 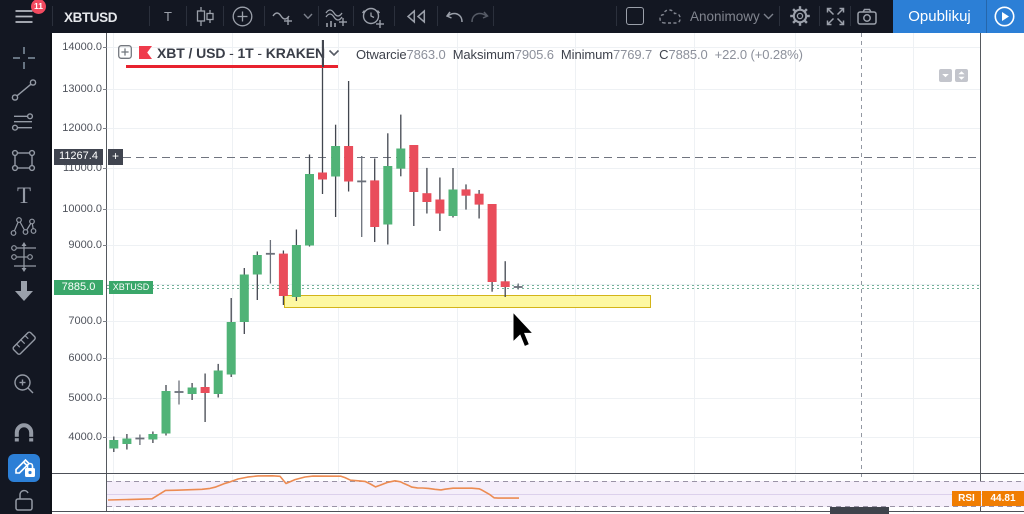 What do you see at coordinates (24, 195) in the screenshot?
I see `svg-text: T` at bounding box center [24, 195].